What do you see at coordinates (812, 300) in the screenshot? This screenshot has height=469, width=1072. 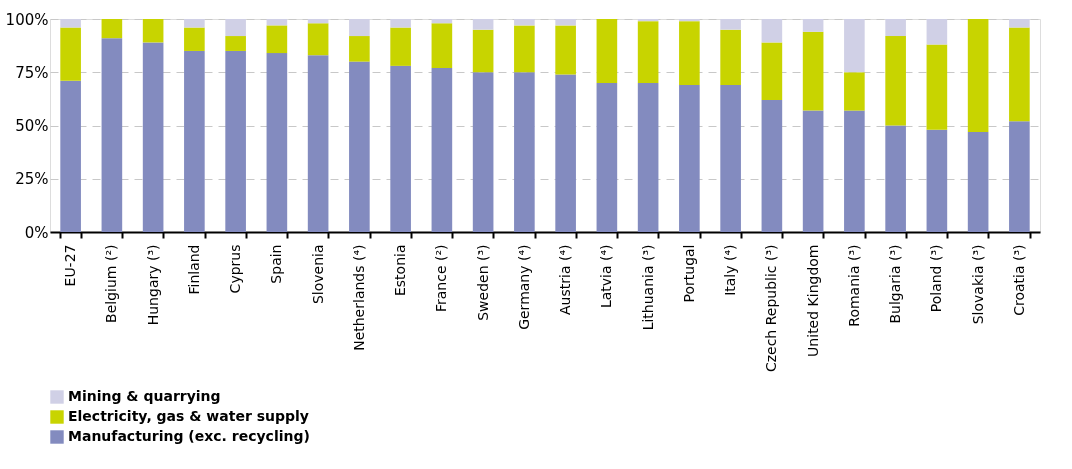 I see `x-tick-label: United Kingdom` at bounding box center [812, 300].